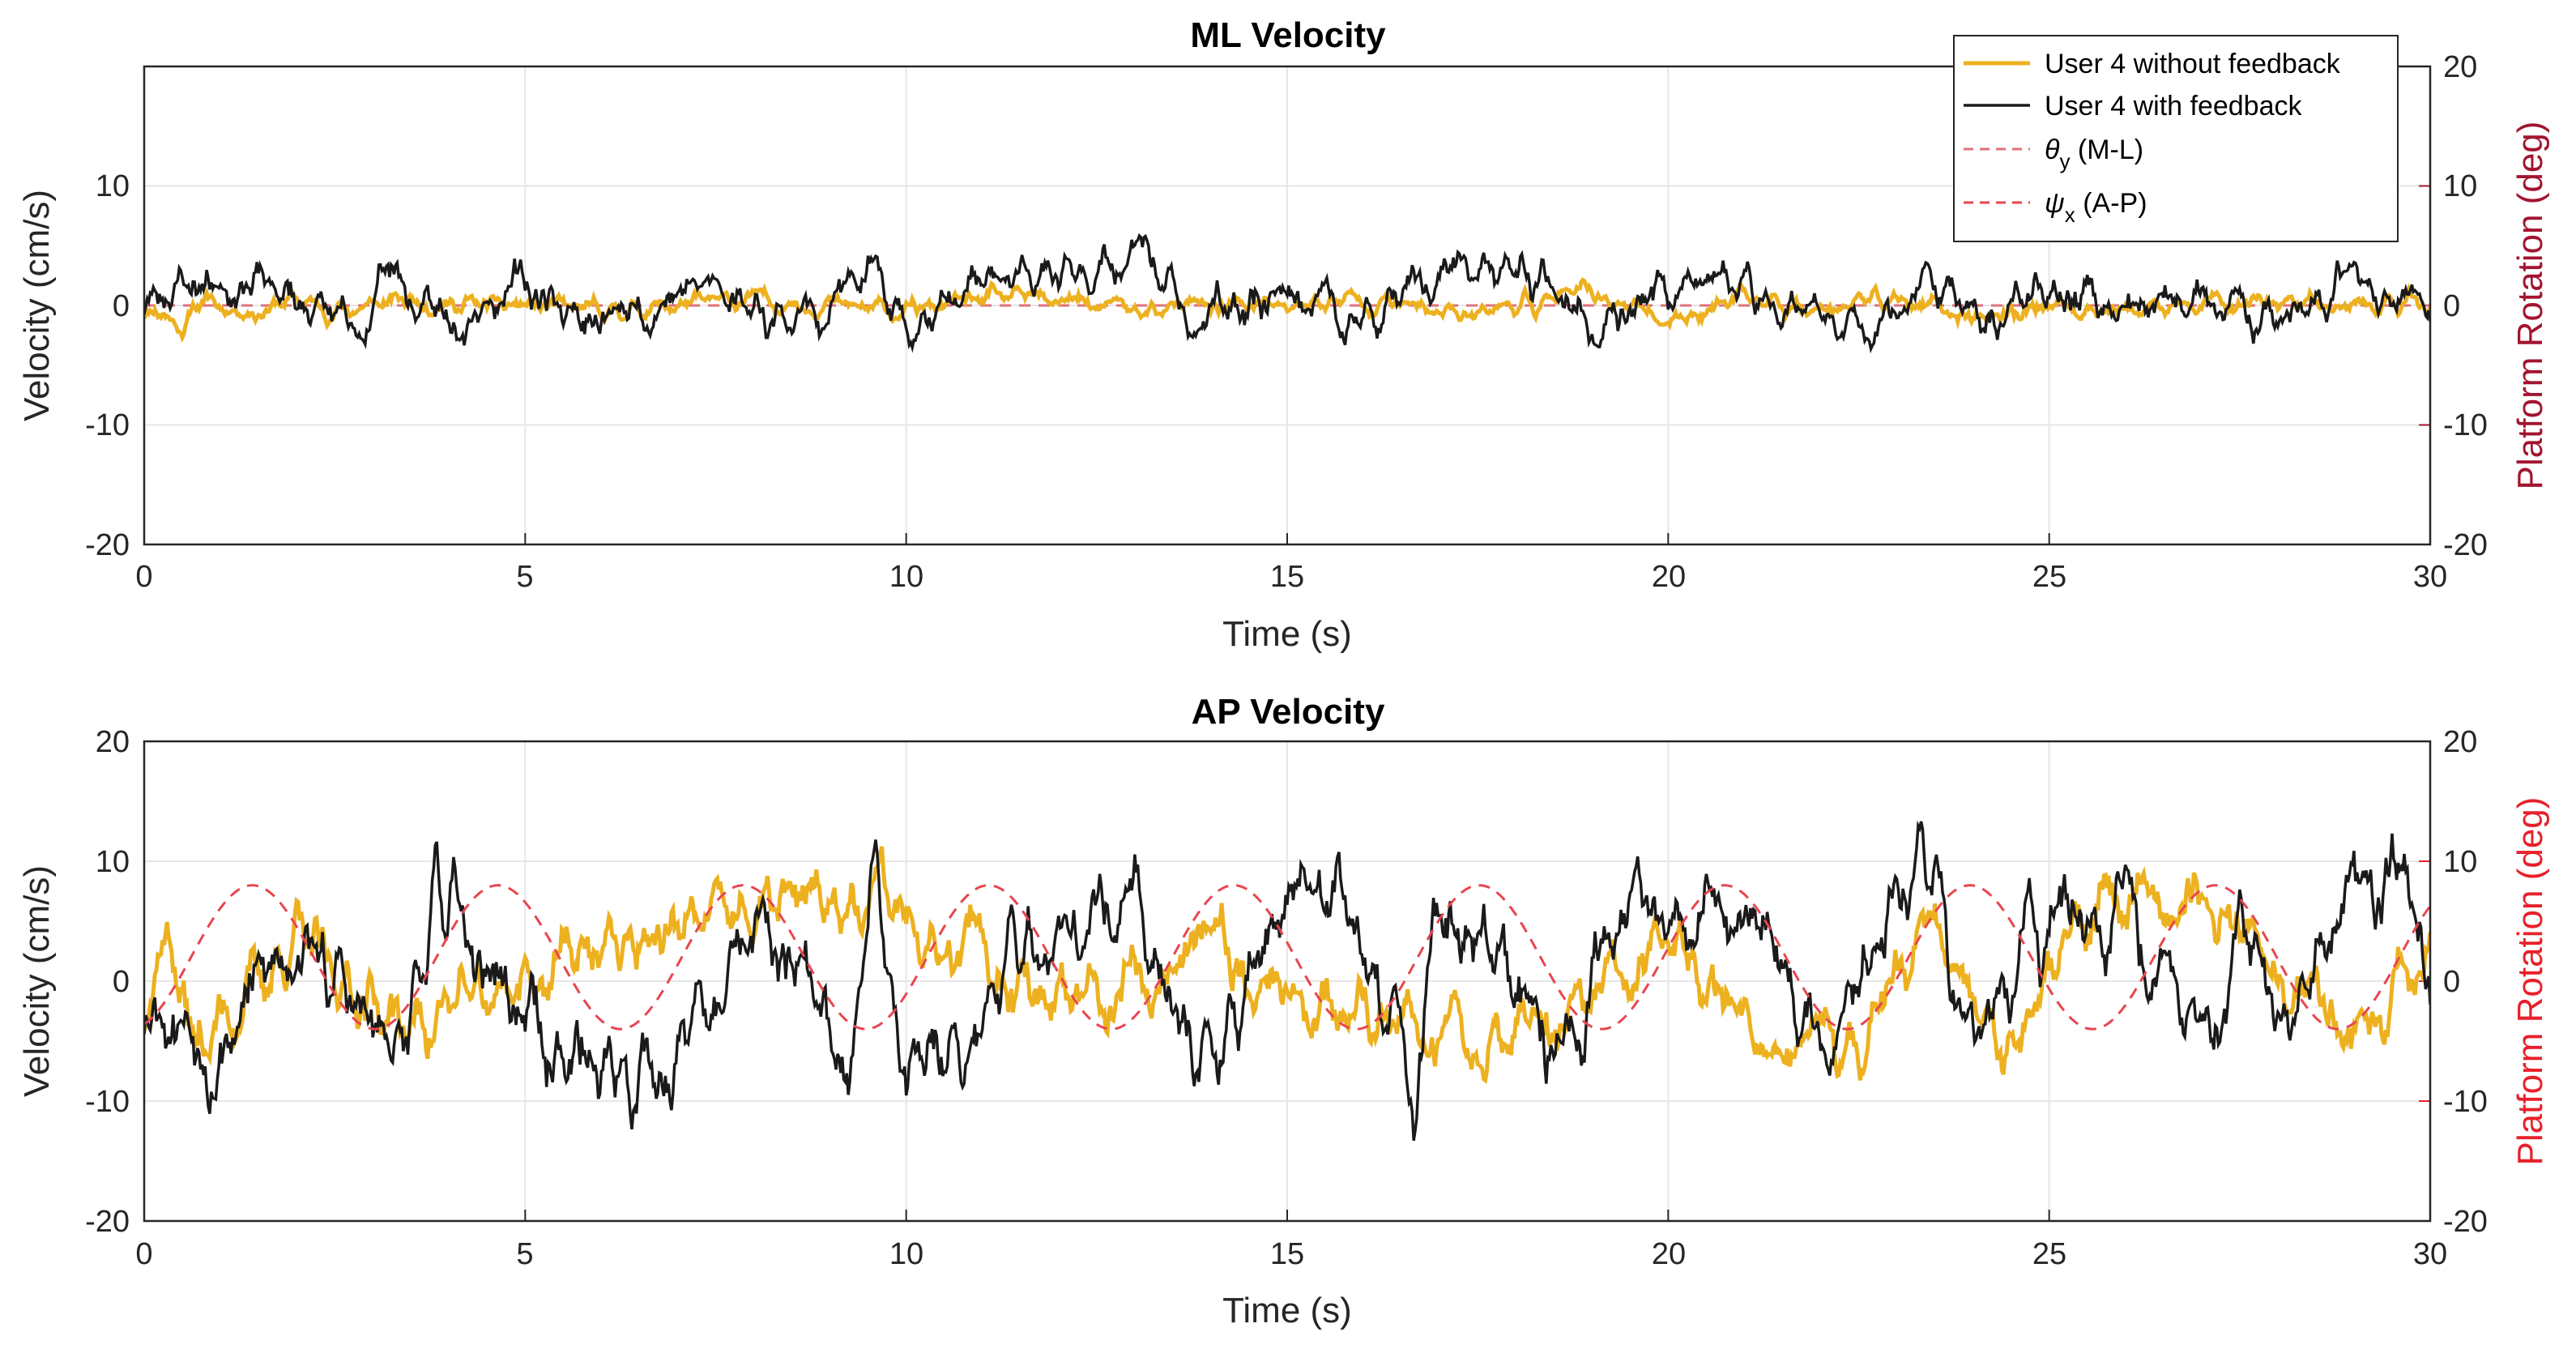  Describe the element at coordinates (113, 742) in the screenshot. I see `ap-ytick-20: 20` at that location.